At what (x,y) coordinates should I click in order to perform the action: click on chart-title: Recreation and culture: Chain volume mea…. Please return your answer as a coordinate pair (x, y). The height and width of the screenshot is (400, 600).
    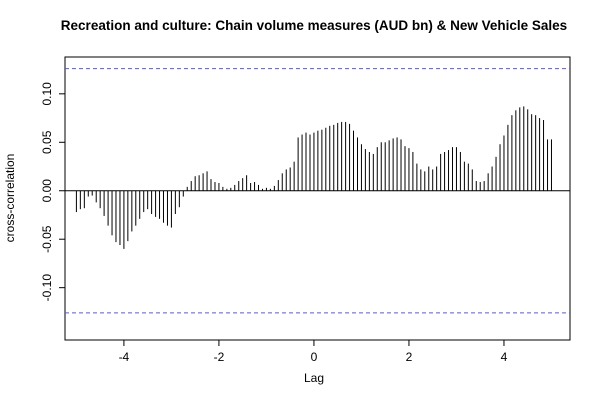
    Looking at the image, I should click on (314, 25).